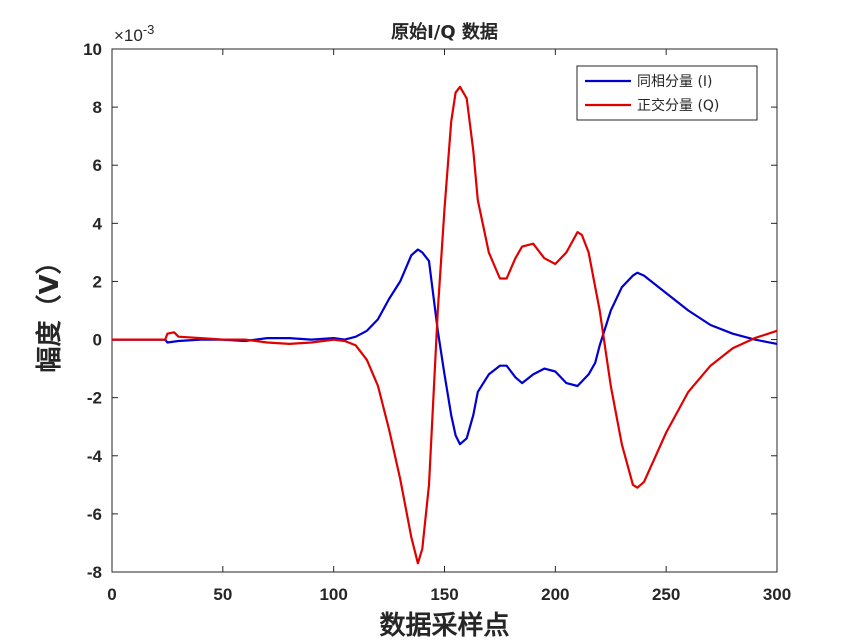  What do you see at coordinates (675, 82) in the screenshot?
I see `legend-label-i: 同相分量 (I)` at bounding box center [675, 82].